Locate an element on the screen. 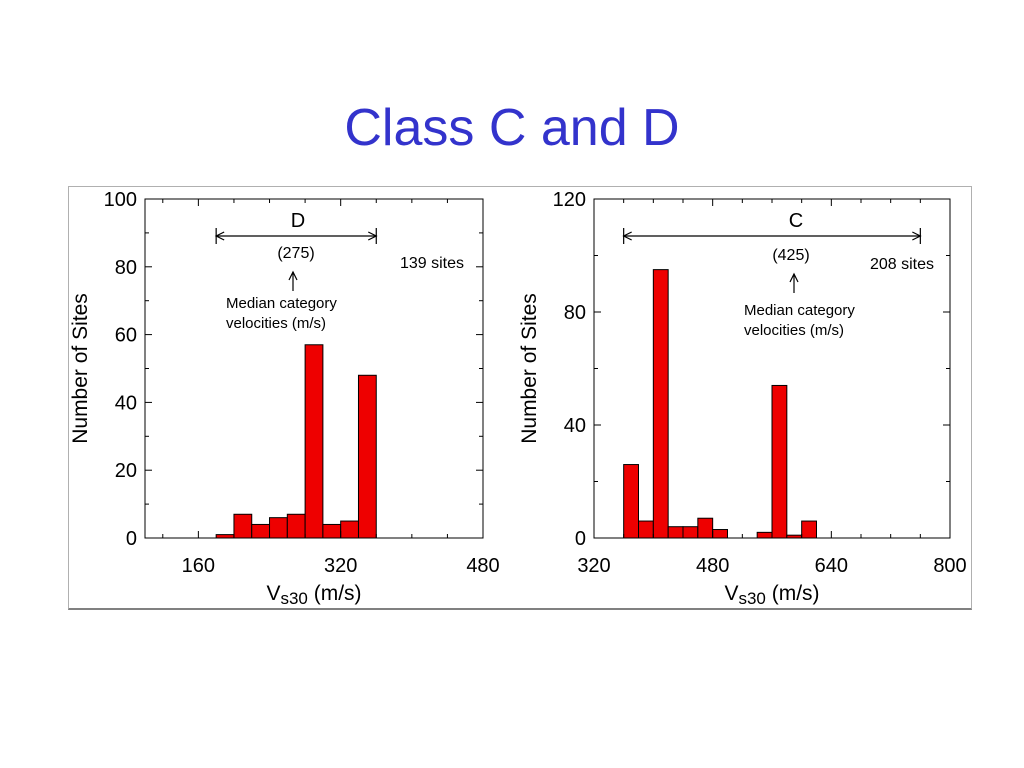 The height and width of the screenshot is (768, 1024). y-tick-label: 100 is located at coordinates (120, 200).